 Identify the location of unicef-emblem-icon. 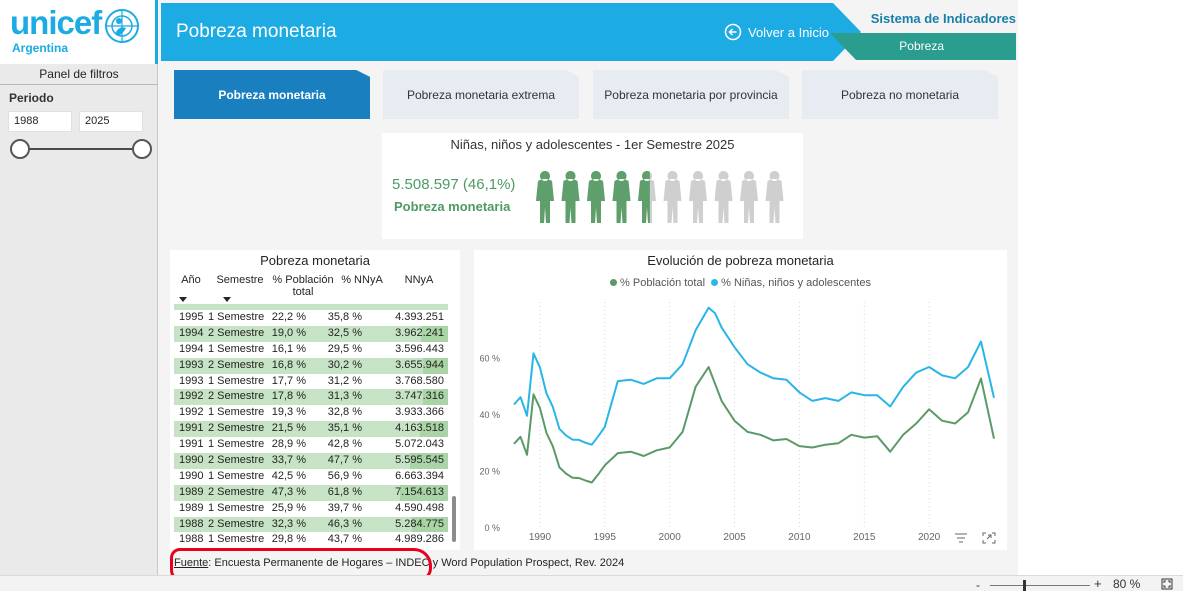
(122, 26).